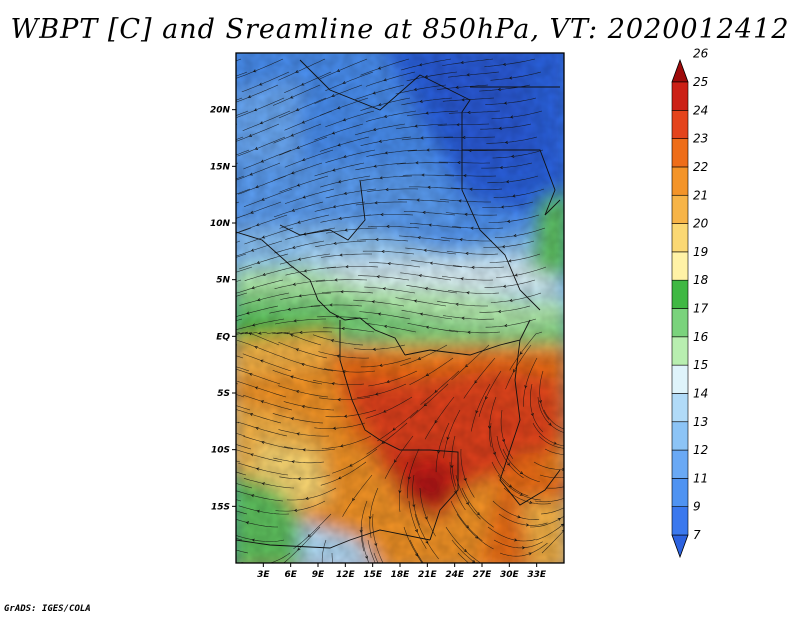 The height and width of the screenshot is (618, 800). I want to click on colorbar-label: 26, so click(701, 54).